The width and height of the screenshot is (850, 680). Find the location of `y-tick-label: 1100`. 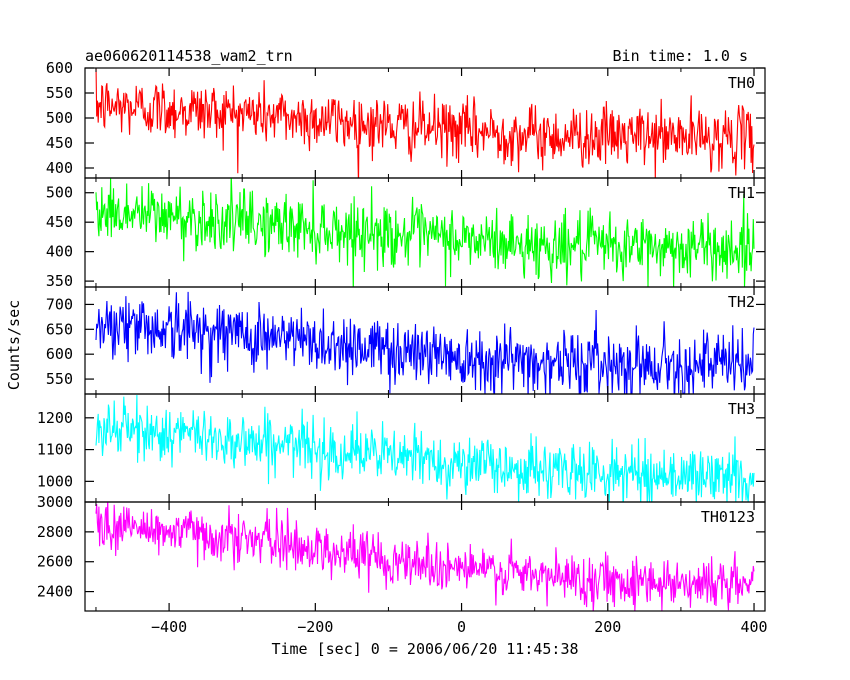

y-tick-label: 1100 is located at coordinates (55, 450).